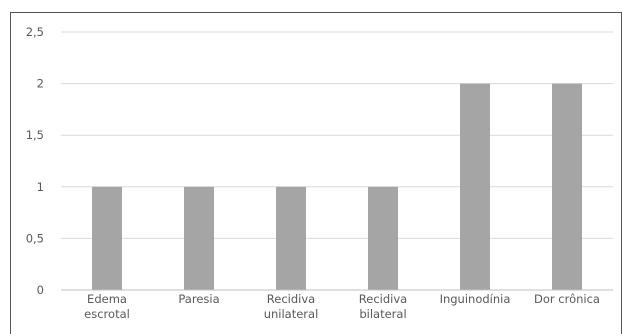 Image resolution: width=623 pixels, height=334 pixels. What do you see at coordinates (35, 238) in the screenshot?
I see `y-tick-label: 0,5` at bounding box center [35, 238].